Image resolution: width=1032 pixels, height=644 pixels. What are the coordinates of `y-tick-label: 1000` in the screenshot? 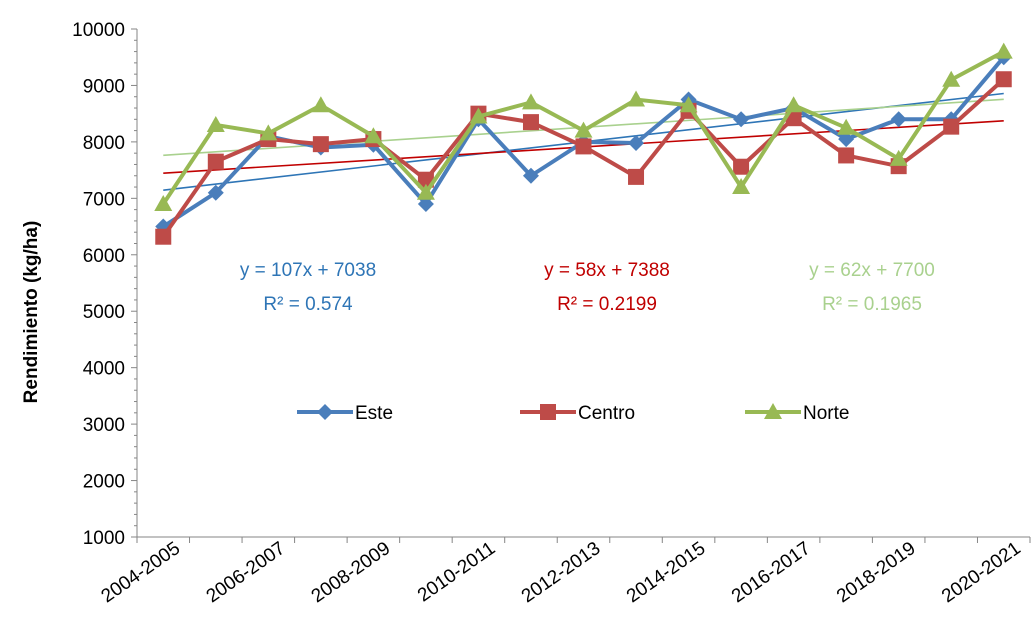 It's located at (104, 538).